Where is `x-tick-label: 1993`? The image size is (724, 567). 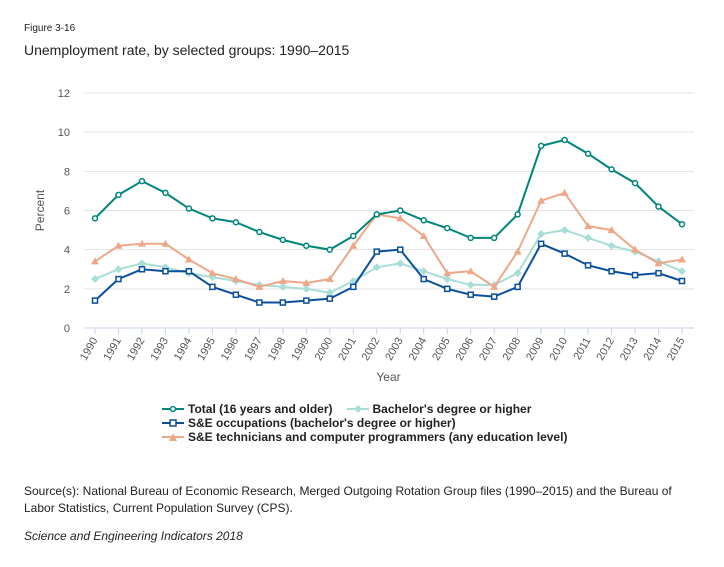 x-tick-label: 1993 is located at coordinates (159, 349).